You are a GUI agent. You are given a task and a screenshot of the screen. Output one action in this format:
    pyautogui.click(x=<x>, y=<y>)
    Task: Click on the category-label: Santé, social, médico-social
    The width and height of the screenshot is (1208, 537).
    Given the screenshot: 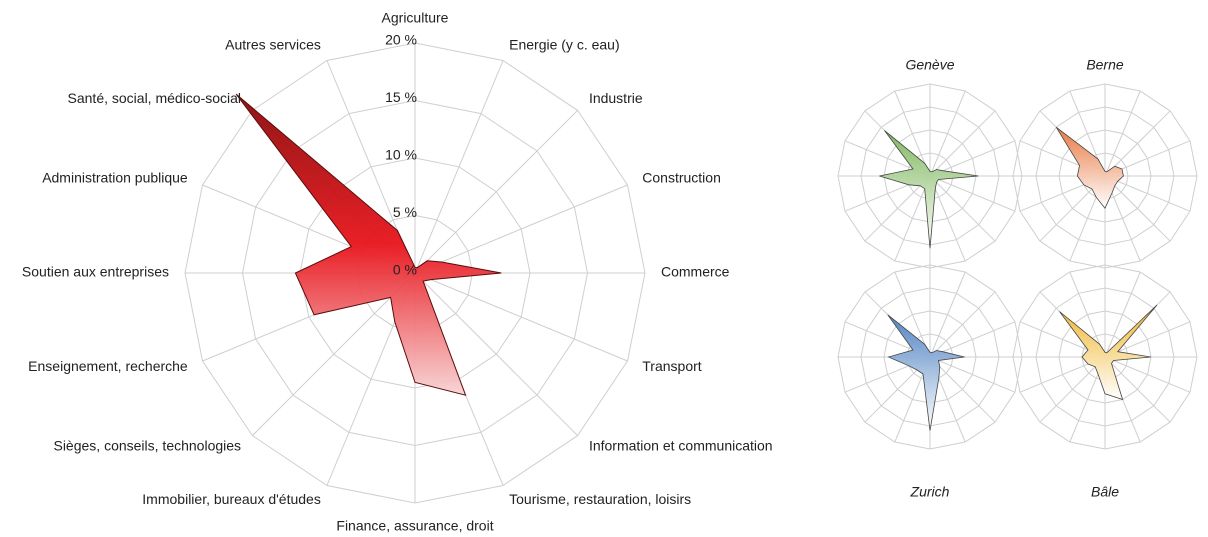 What is the action you would take?
    pyautogui.click(x=155, y=98)
    